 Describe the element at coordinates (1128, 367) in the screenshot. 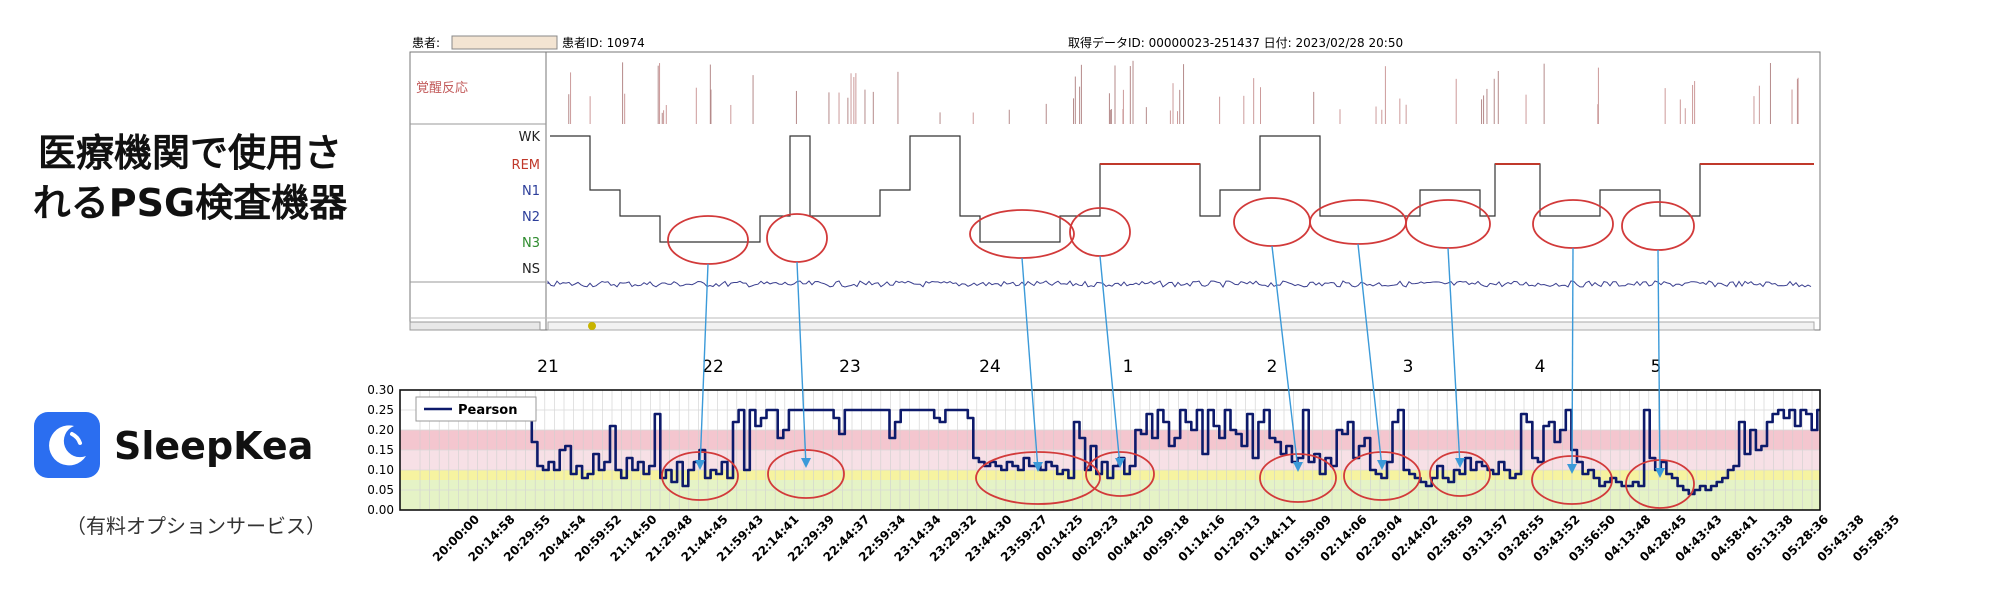

I see `hour-label: 1` at that location.